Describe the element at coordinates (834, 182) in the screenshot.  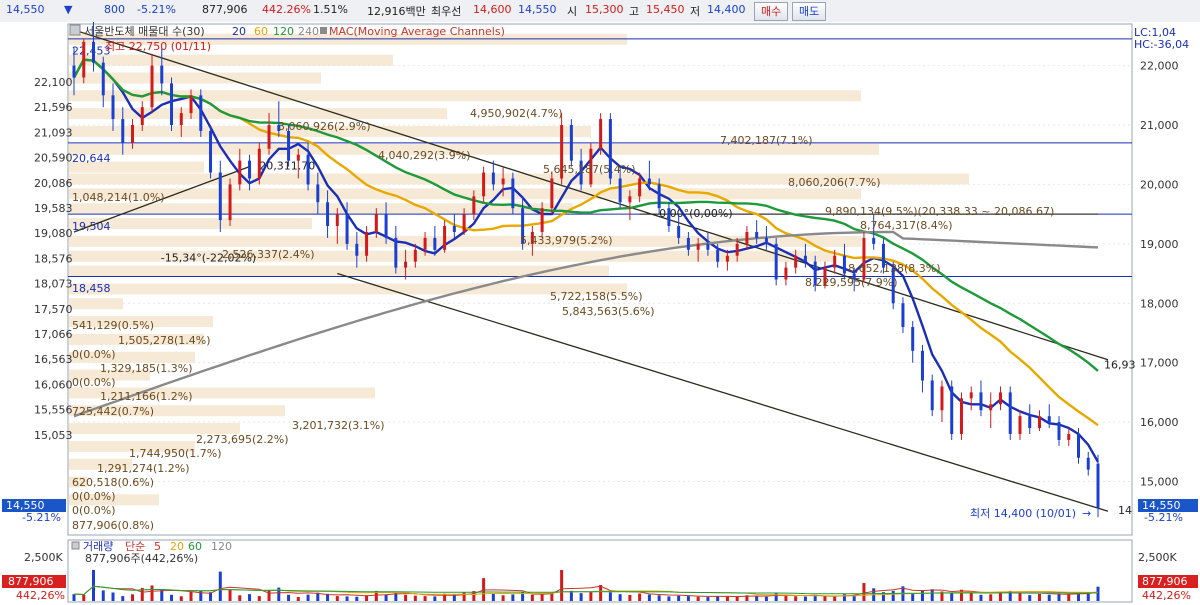
I see `profile-label: 8,060,206(7.7%)` at that location.